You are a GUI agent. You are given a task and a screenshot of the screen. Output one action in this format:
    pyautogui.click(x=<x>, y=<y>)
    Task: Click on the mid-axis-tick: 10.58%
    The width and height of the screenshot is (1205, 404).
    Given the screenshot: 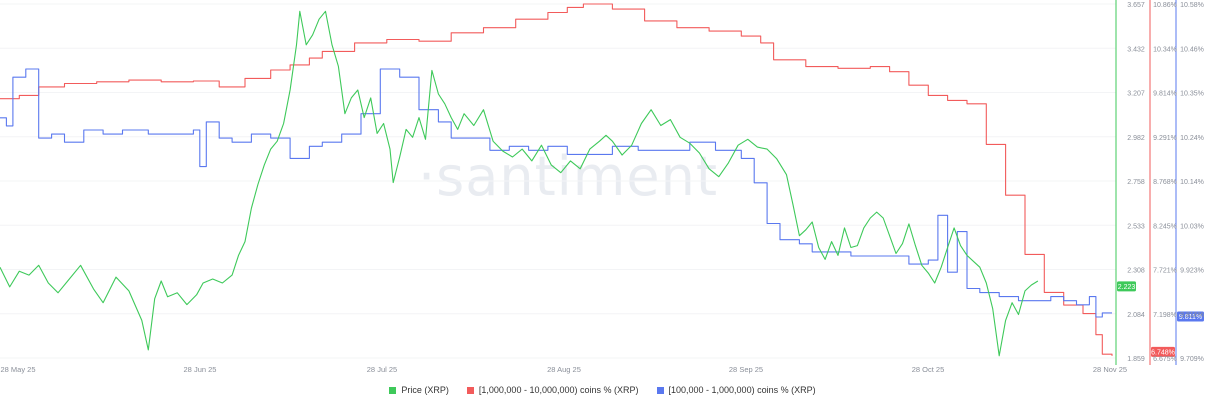 What is the action you would take?
    pyautogui.click(x=1192, y=5)
    